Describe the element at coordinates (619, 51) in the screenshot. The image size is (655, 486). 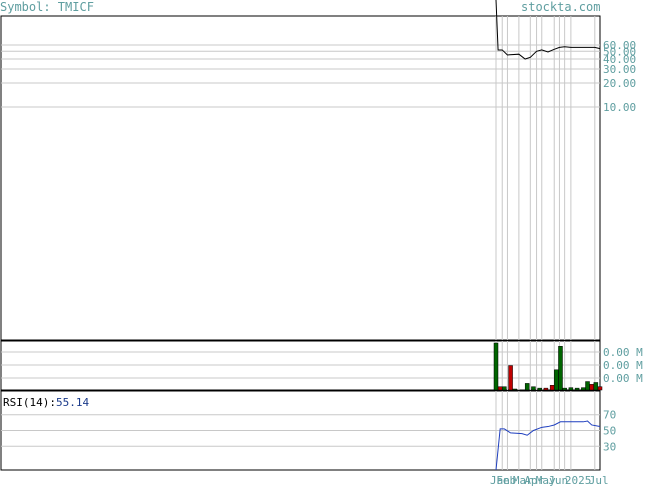
I see `price-tick-label: 50.00` at that location.